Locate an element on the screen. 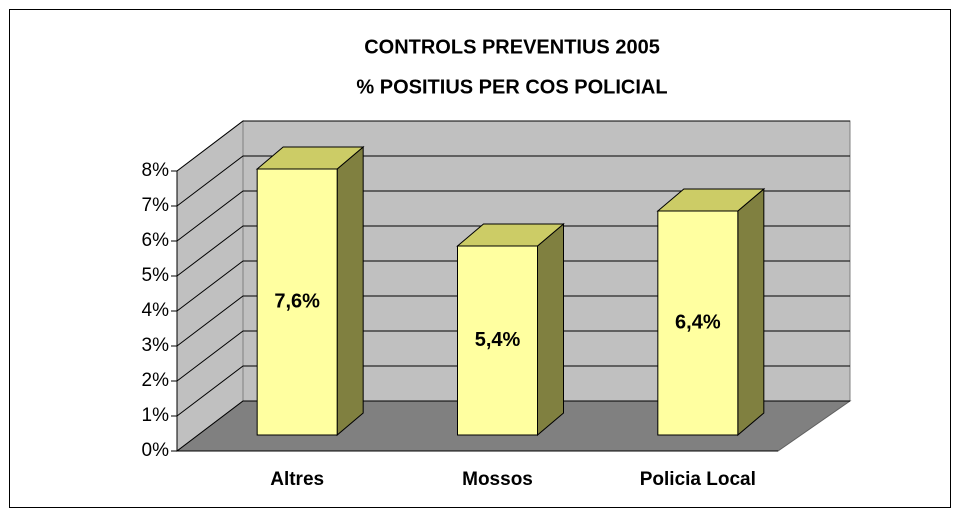  y-tick-label: 3% is located at coordinates (156, 345).